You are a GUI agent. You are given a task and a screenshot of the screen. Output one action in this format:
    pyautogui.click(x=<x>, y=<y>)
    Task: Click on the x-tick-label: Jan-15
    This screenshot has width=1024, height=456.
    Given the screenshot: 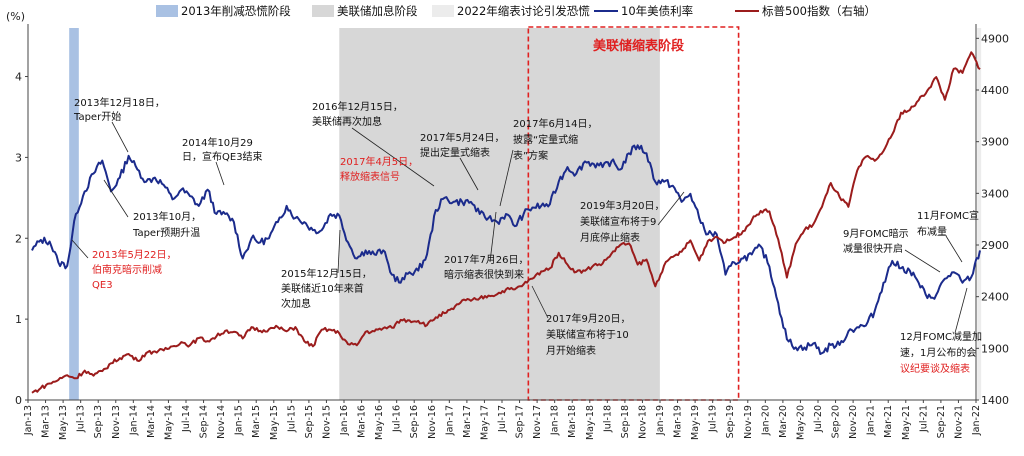 What is the action you would take?
    pyautogui.click(x=239, y=420)
    